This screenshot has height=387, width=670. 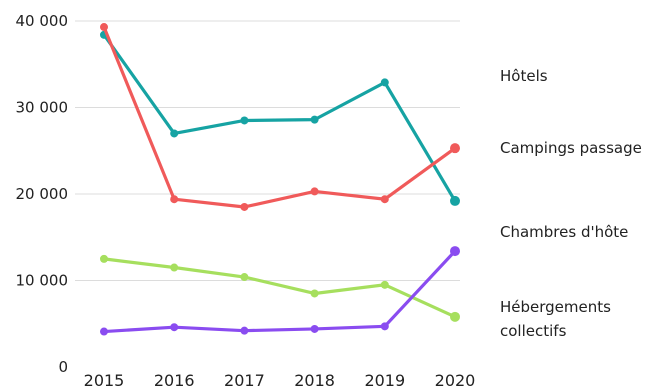 I want to click on x-tick-label: 2018, so click(x=314, y=379).